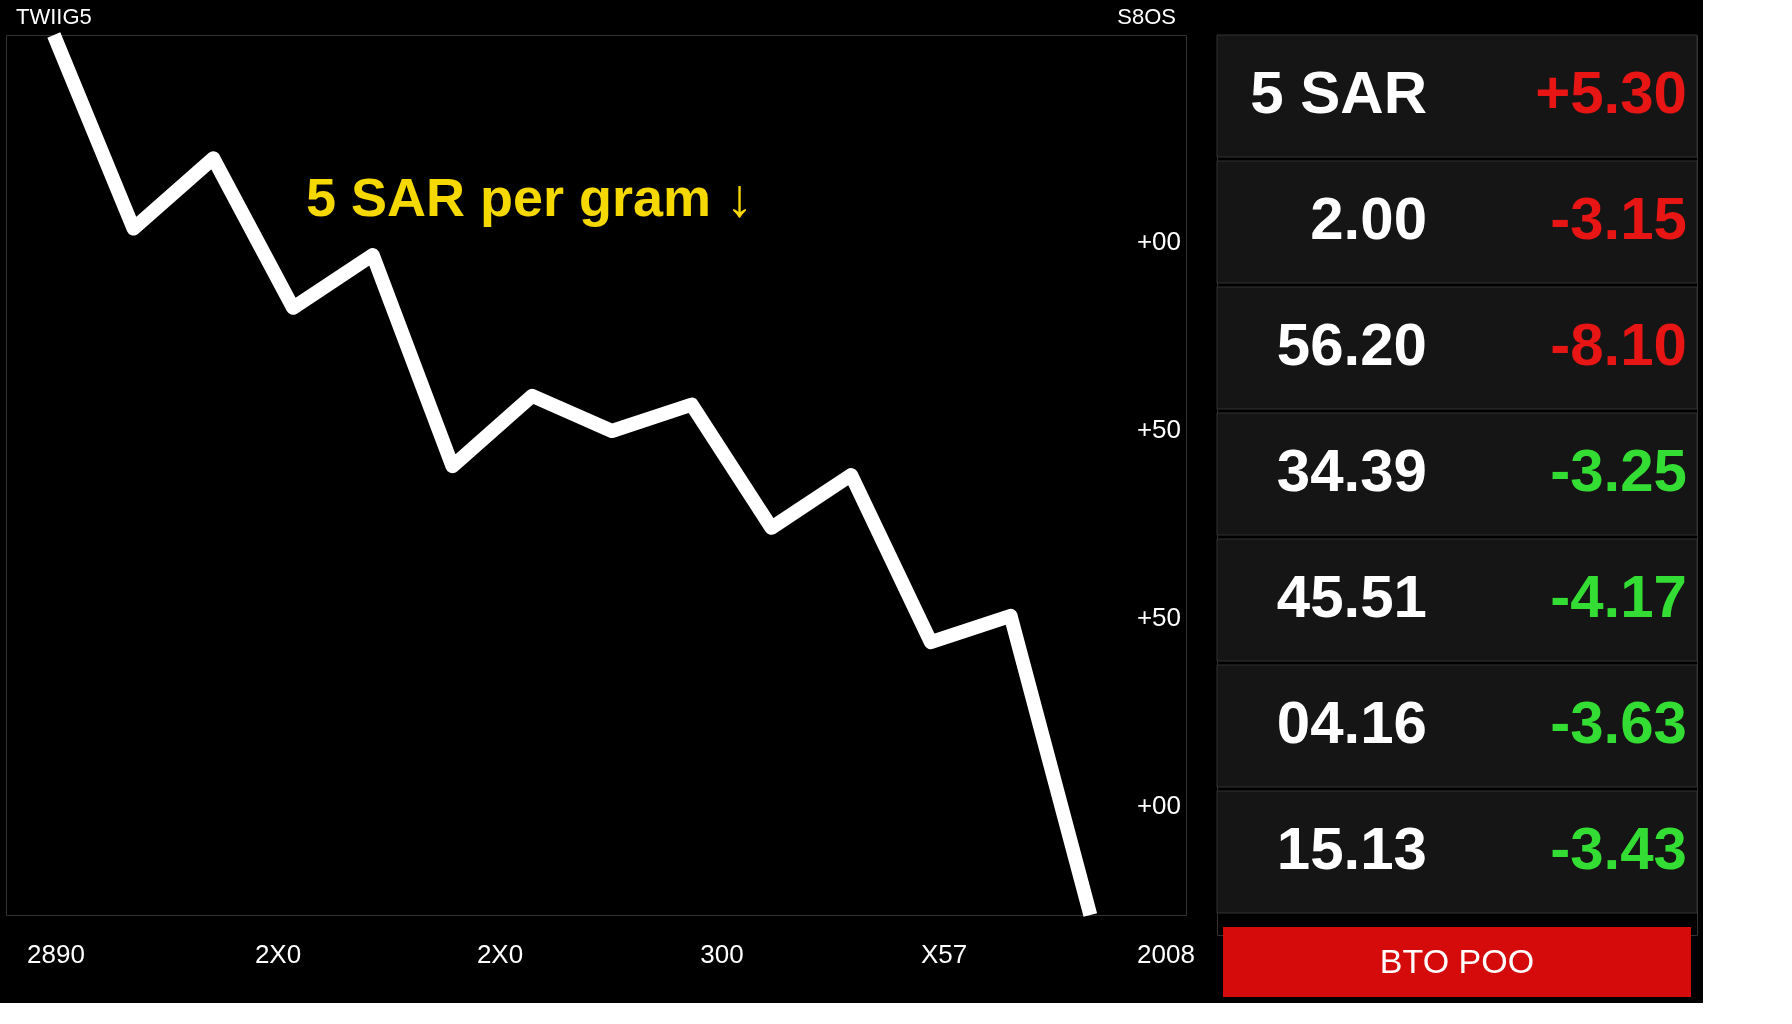  Describe the element at coordinates (54, 16) in the screenshot. I see `text: TWIIG5` at that location.